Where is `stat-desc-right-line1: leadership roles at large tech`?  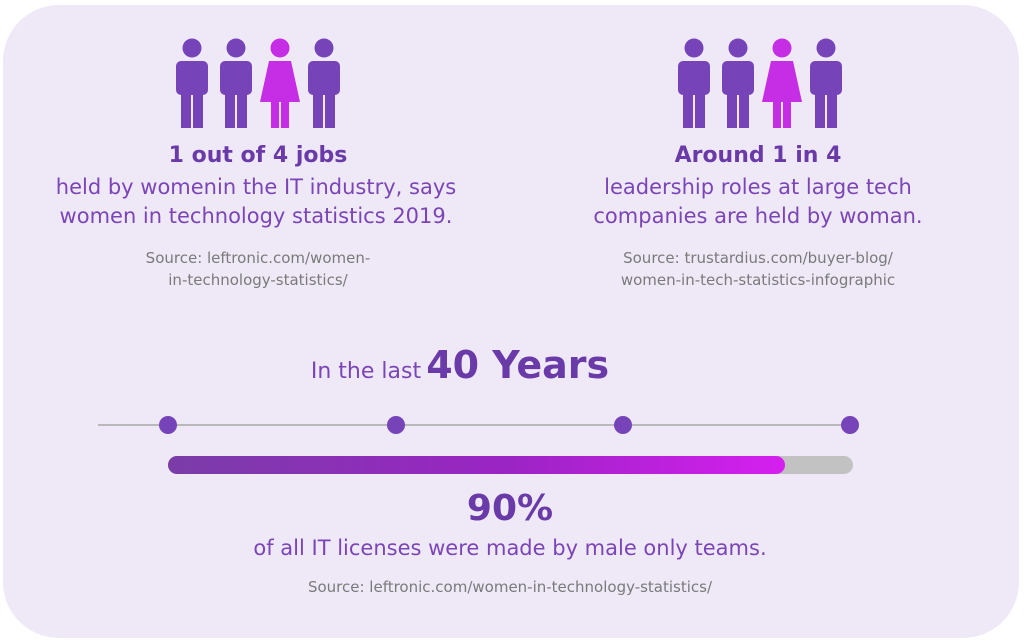 stat-desc-right-line1: leadership roles at large tech is located at coordinates (758, 187).